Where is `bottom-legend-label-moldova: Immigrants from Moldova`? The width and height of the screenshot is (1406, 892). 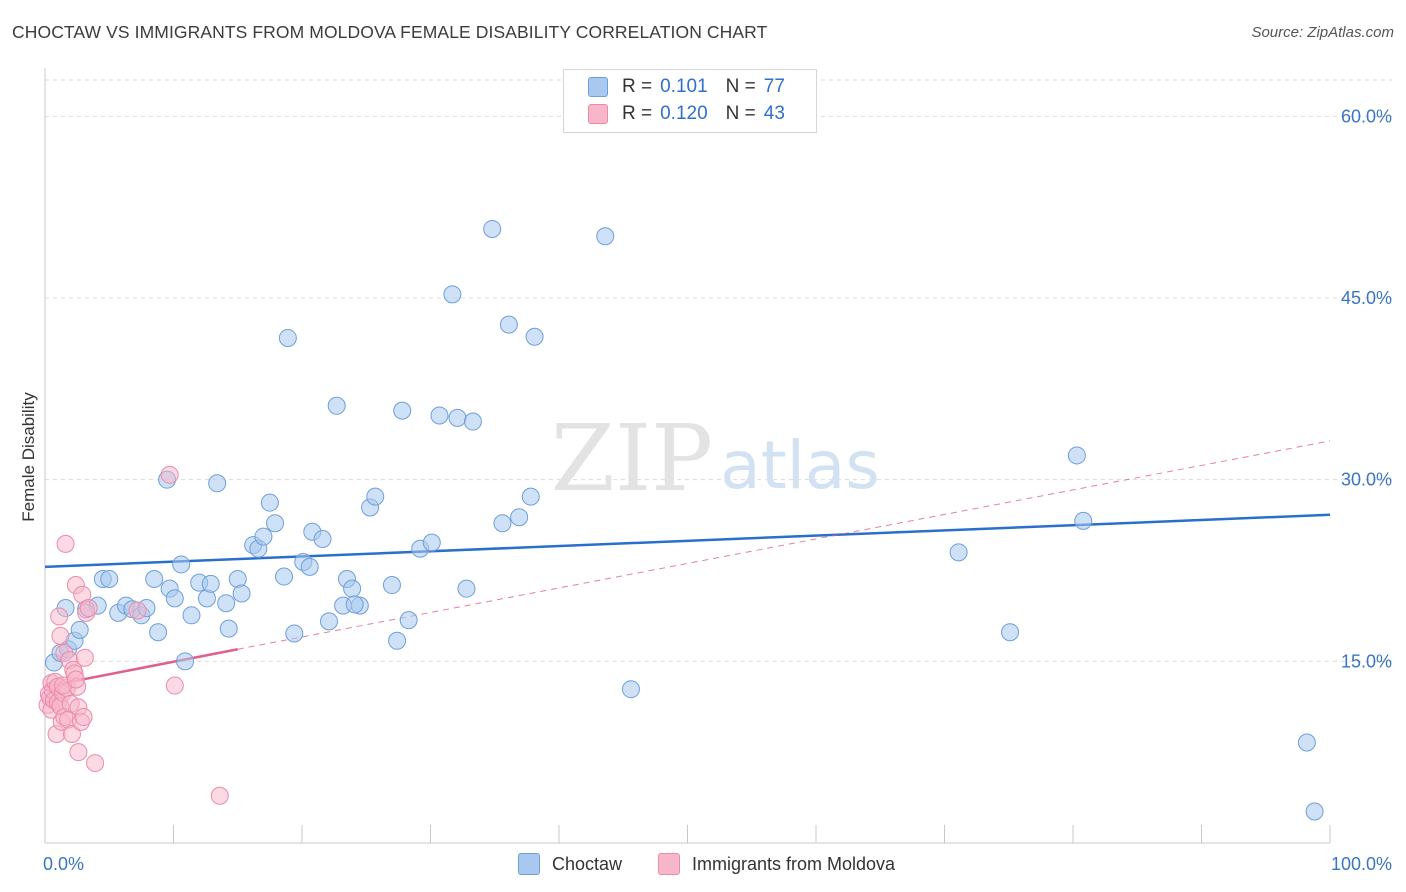
bottom-legend-label-moldova: Immigrants from Moldova is located at coordinates (794, 863).